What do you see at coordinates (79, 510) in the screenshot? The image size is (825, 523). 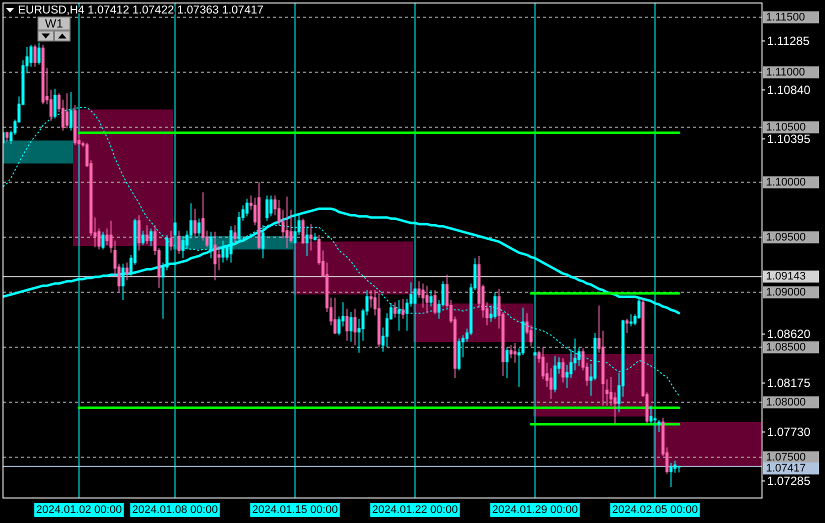 I see `x-tick-label: 2024.01.02 00:00` at bounding box center [79, 510].